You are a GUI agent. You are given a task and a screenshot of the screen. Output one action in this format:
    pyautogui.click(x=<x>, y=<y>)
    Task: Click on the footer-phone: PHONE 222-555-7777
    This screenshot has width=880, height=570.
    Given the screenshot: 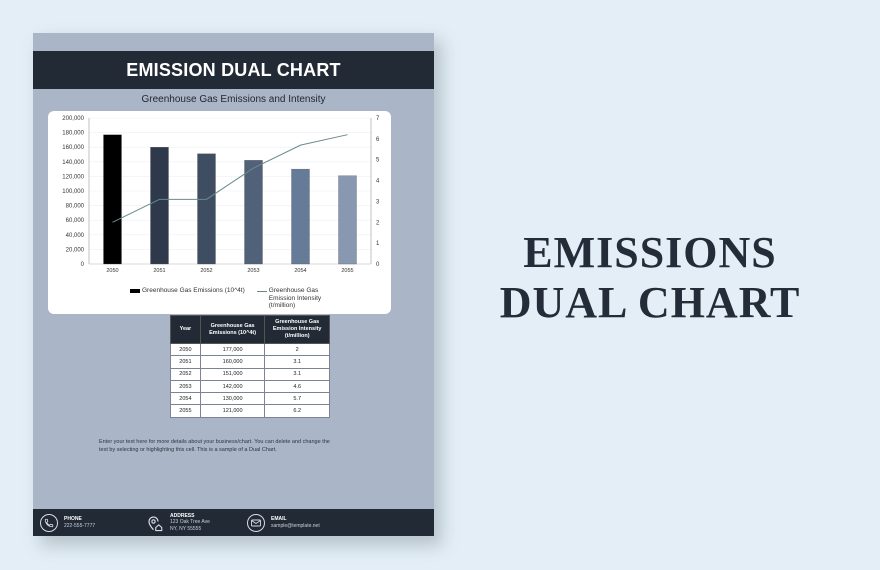 What is the action you would take?
    pyautogui.click(x=67, y=522)
    